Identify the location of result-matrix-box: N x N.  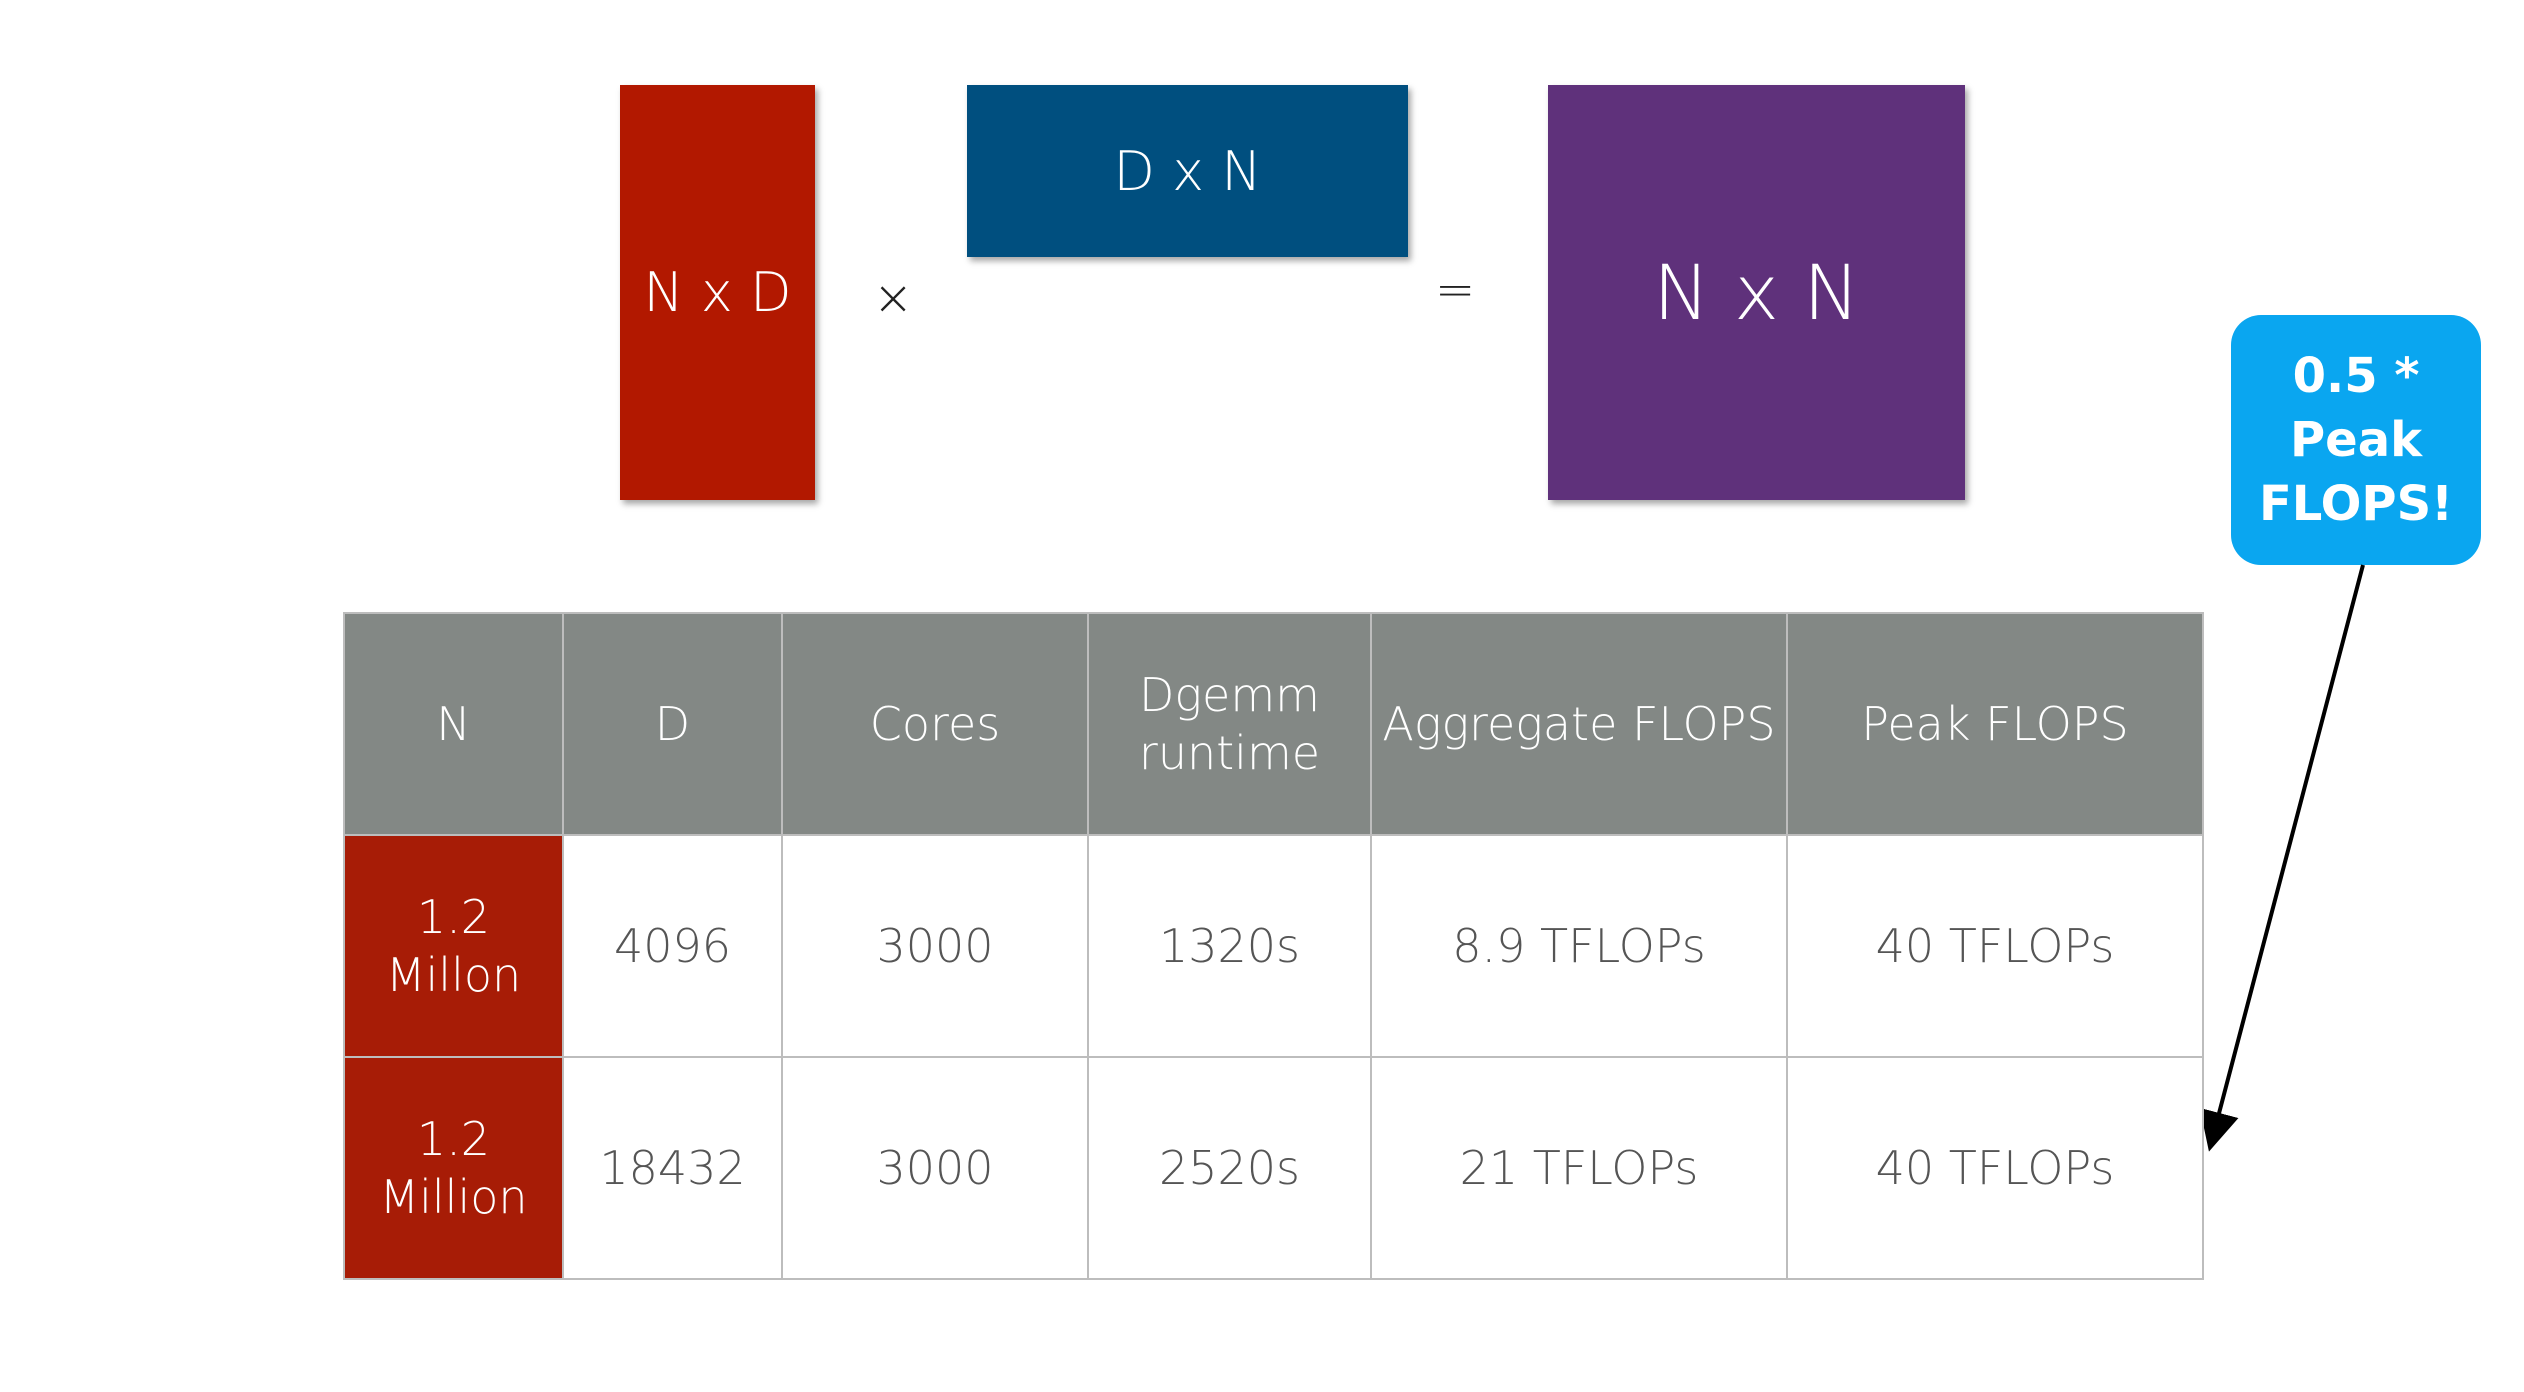
(1756, 292).